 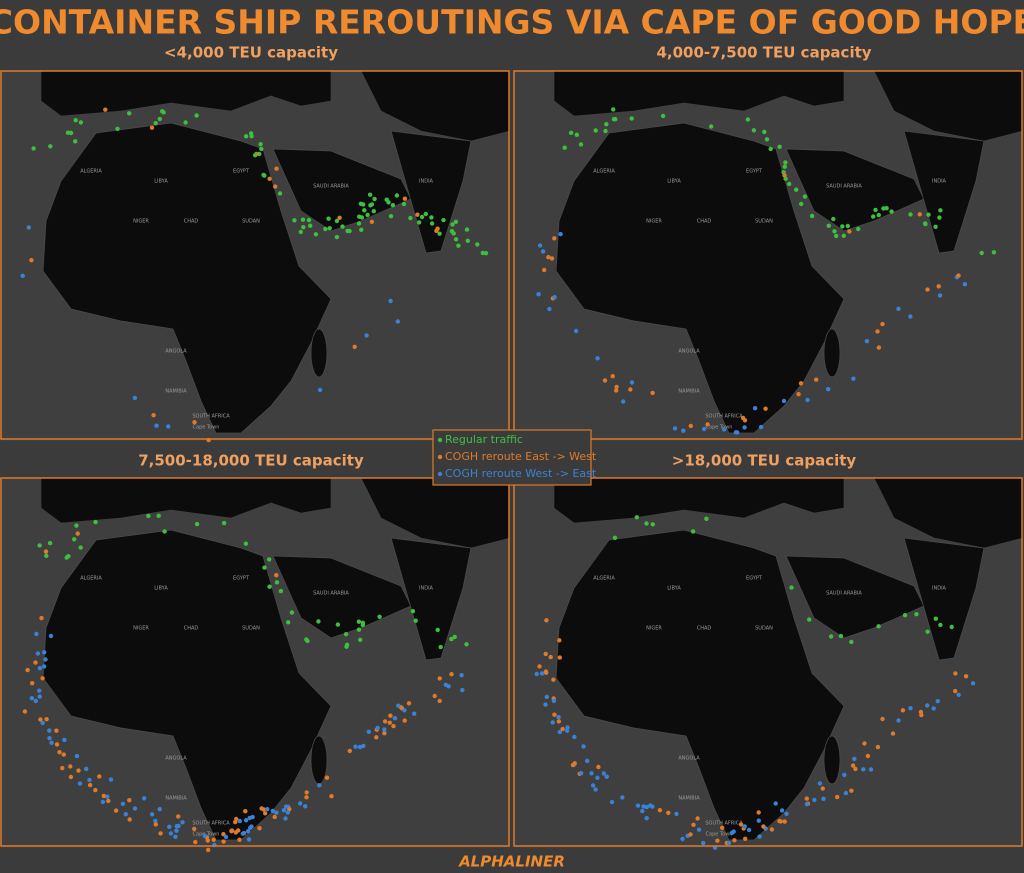 What do you see at coordinates (161, 182) in the screenshot?
I see `map-label: LIBYA` at bounding box center [161, 182].